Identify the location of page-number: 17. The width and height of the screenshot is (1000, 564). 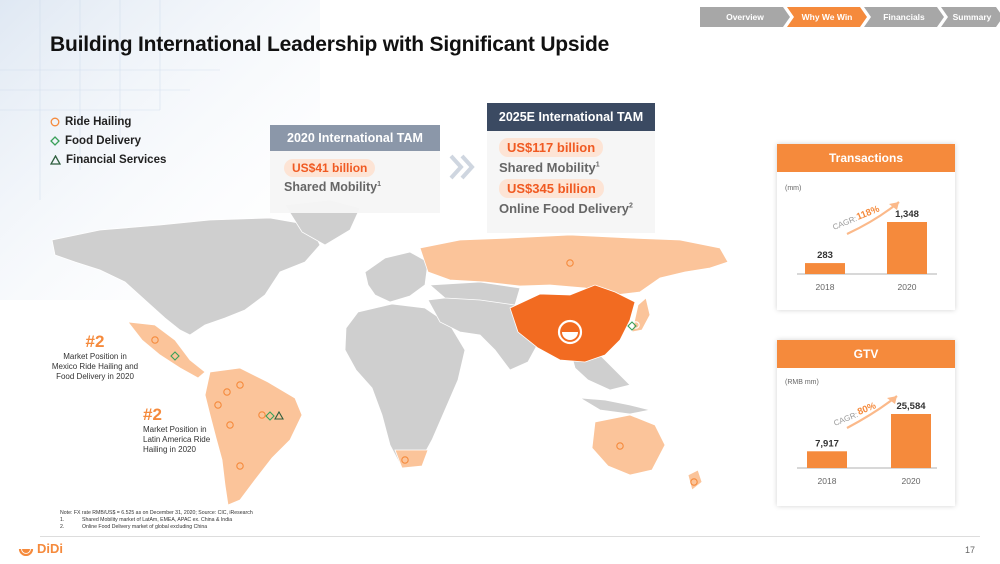
(969, 550).